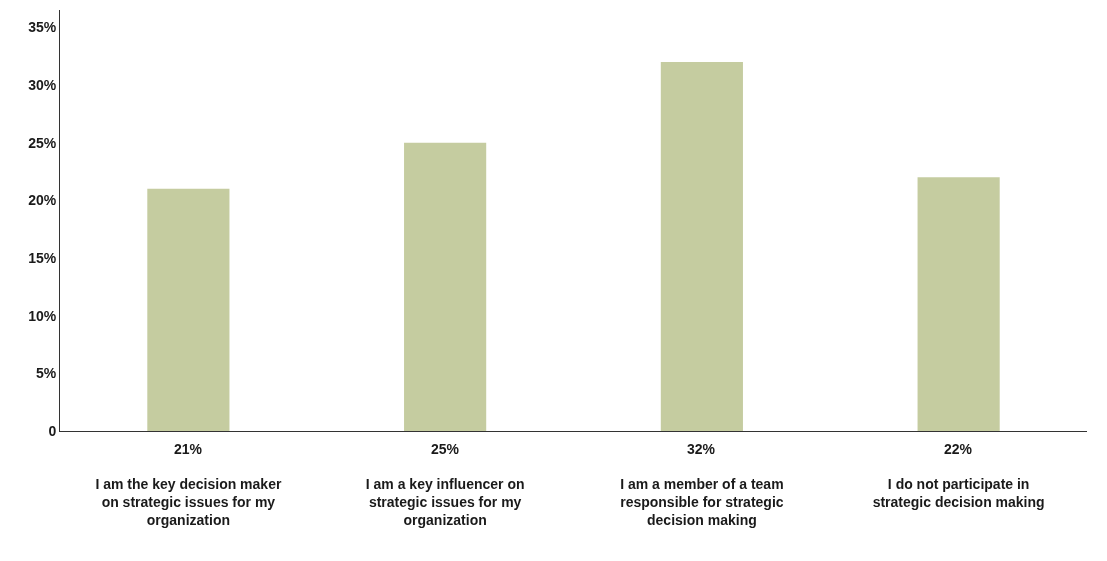  I want to click on y-tick-label: 30%, so click(42, 84).